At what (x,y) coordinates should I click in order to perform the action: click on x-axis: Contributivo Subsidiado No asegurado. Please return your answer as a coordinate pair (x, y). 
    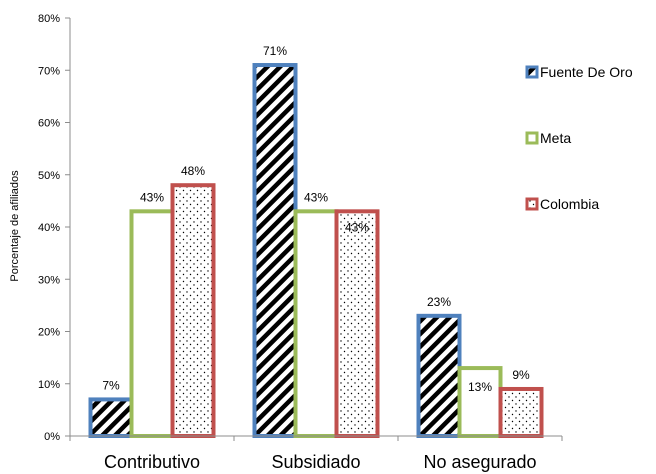
    Looking at the image, I should click on (316, 453).